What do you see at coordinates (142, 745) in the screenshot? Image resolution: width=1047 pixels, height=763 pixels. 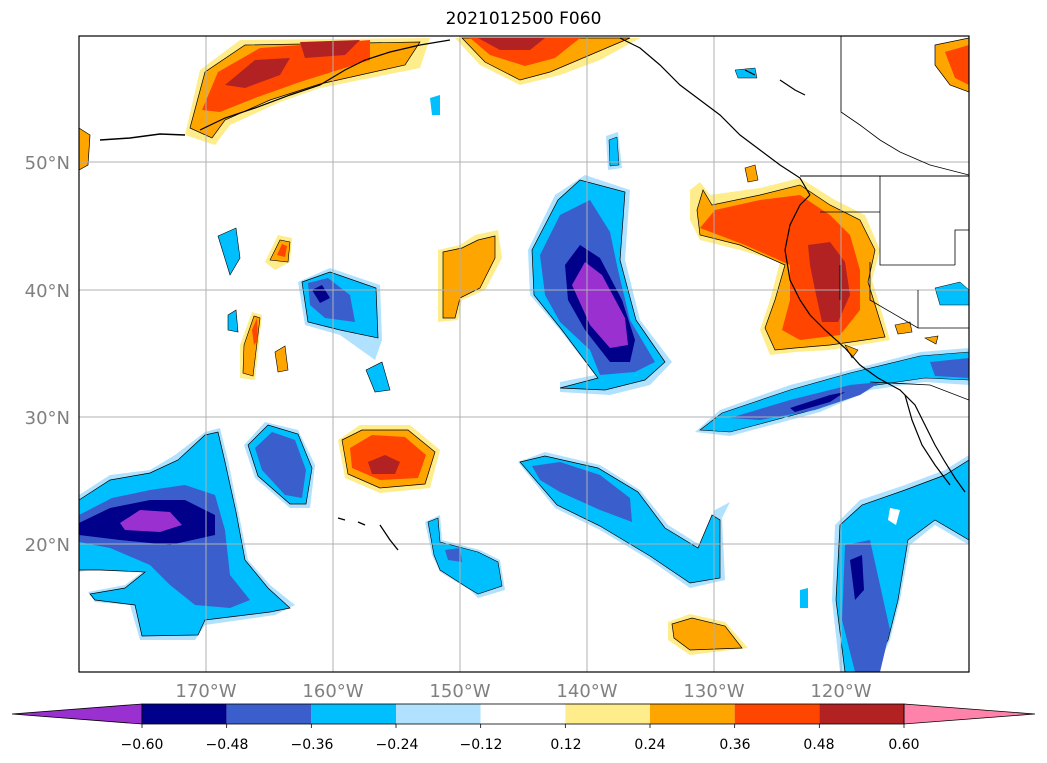 I see `colorbar-tick-label: −0.60` at bounding box center [142, 745].